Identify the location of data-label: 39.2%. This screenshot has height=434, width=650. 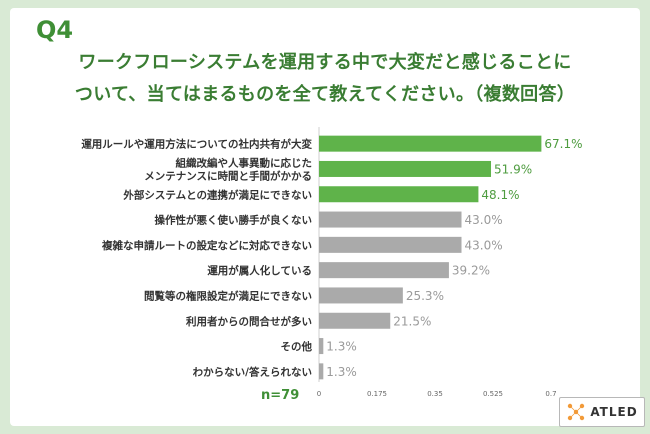
(471, 271).